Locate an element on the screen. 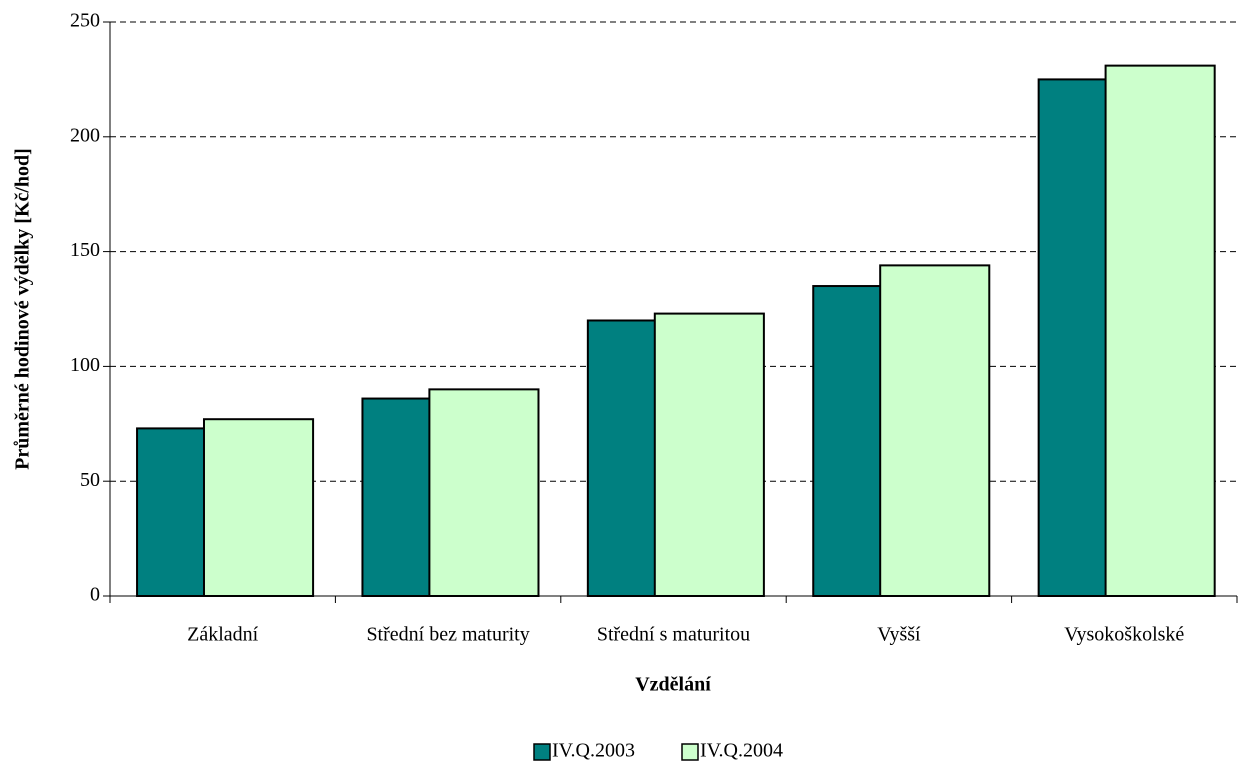 The image size is (1249, 764). y-tick-label: 200 is located at coordinates (85, 135).